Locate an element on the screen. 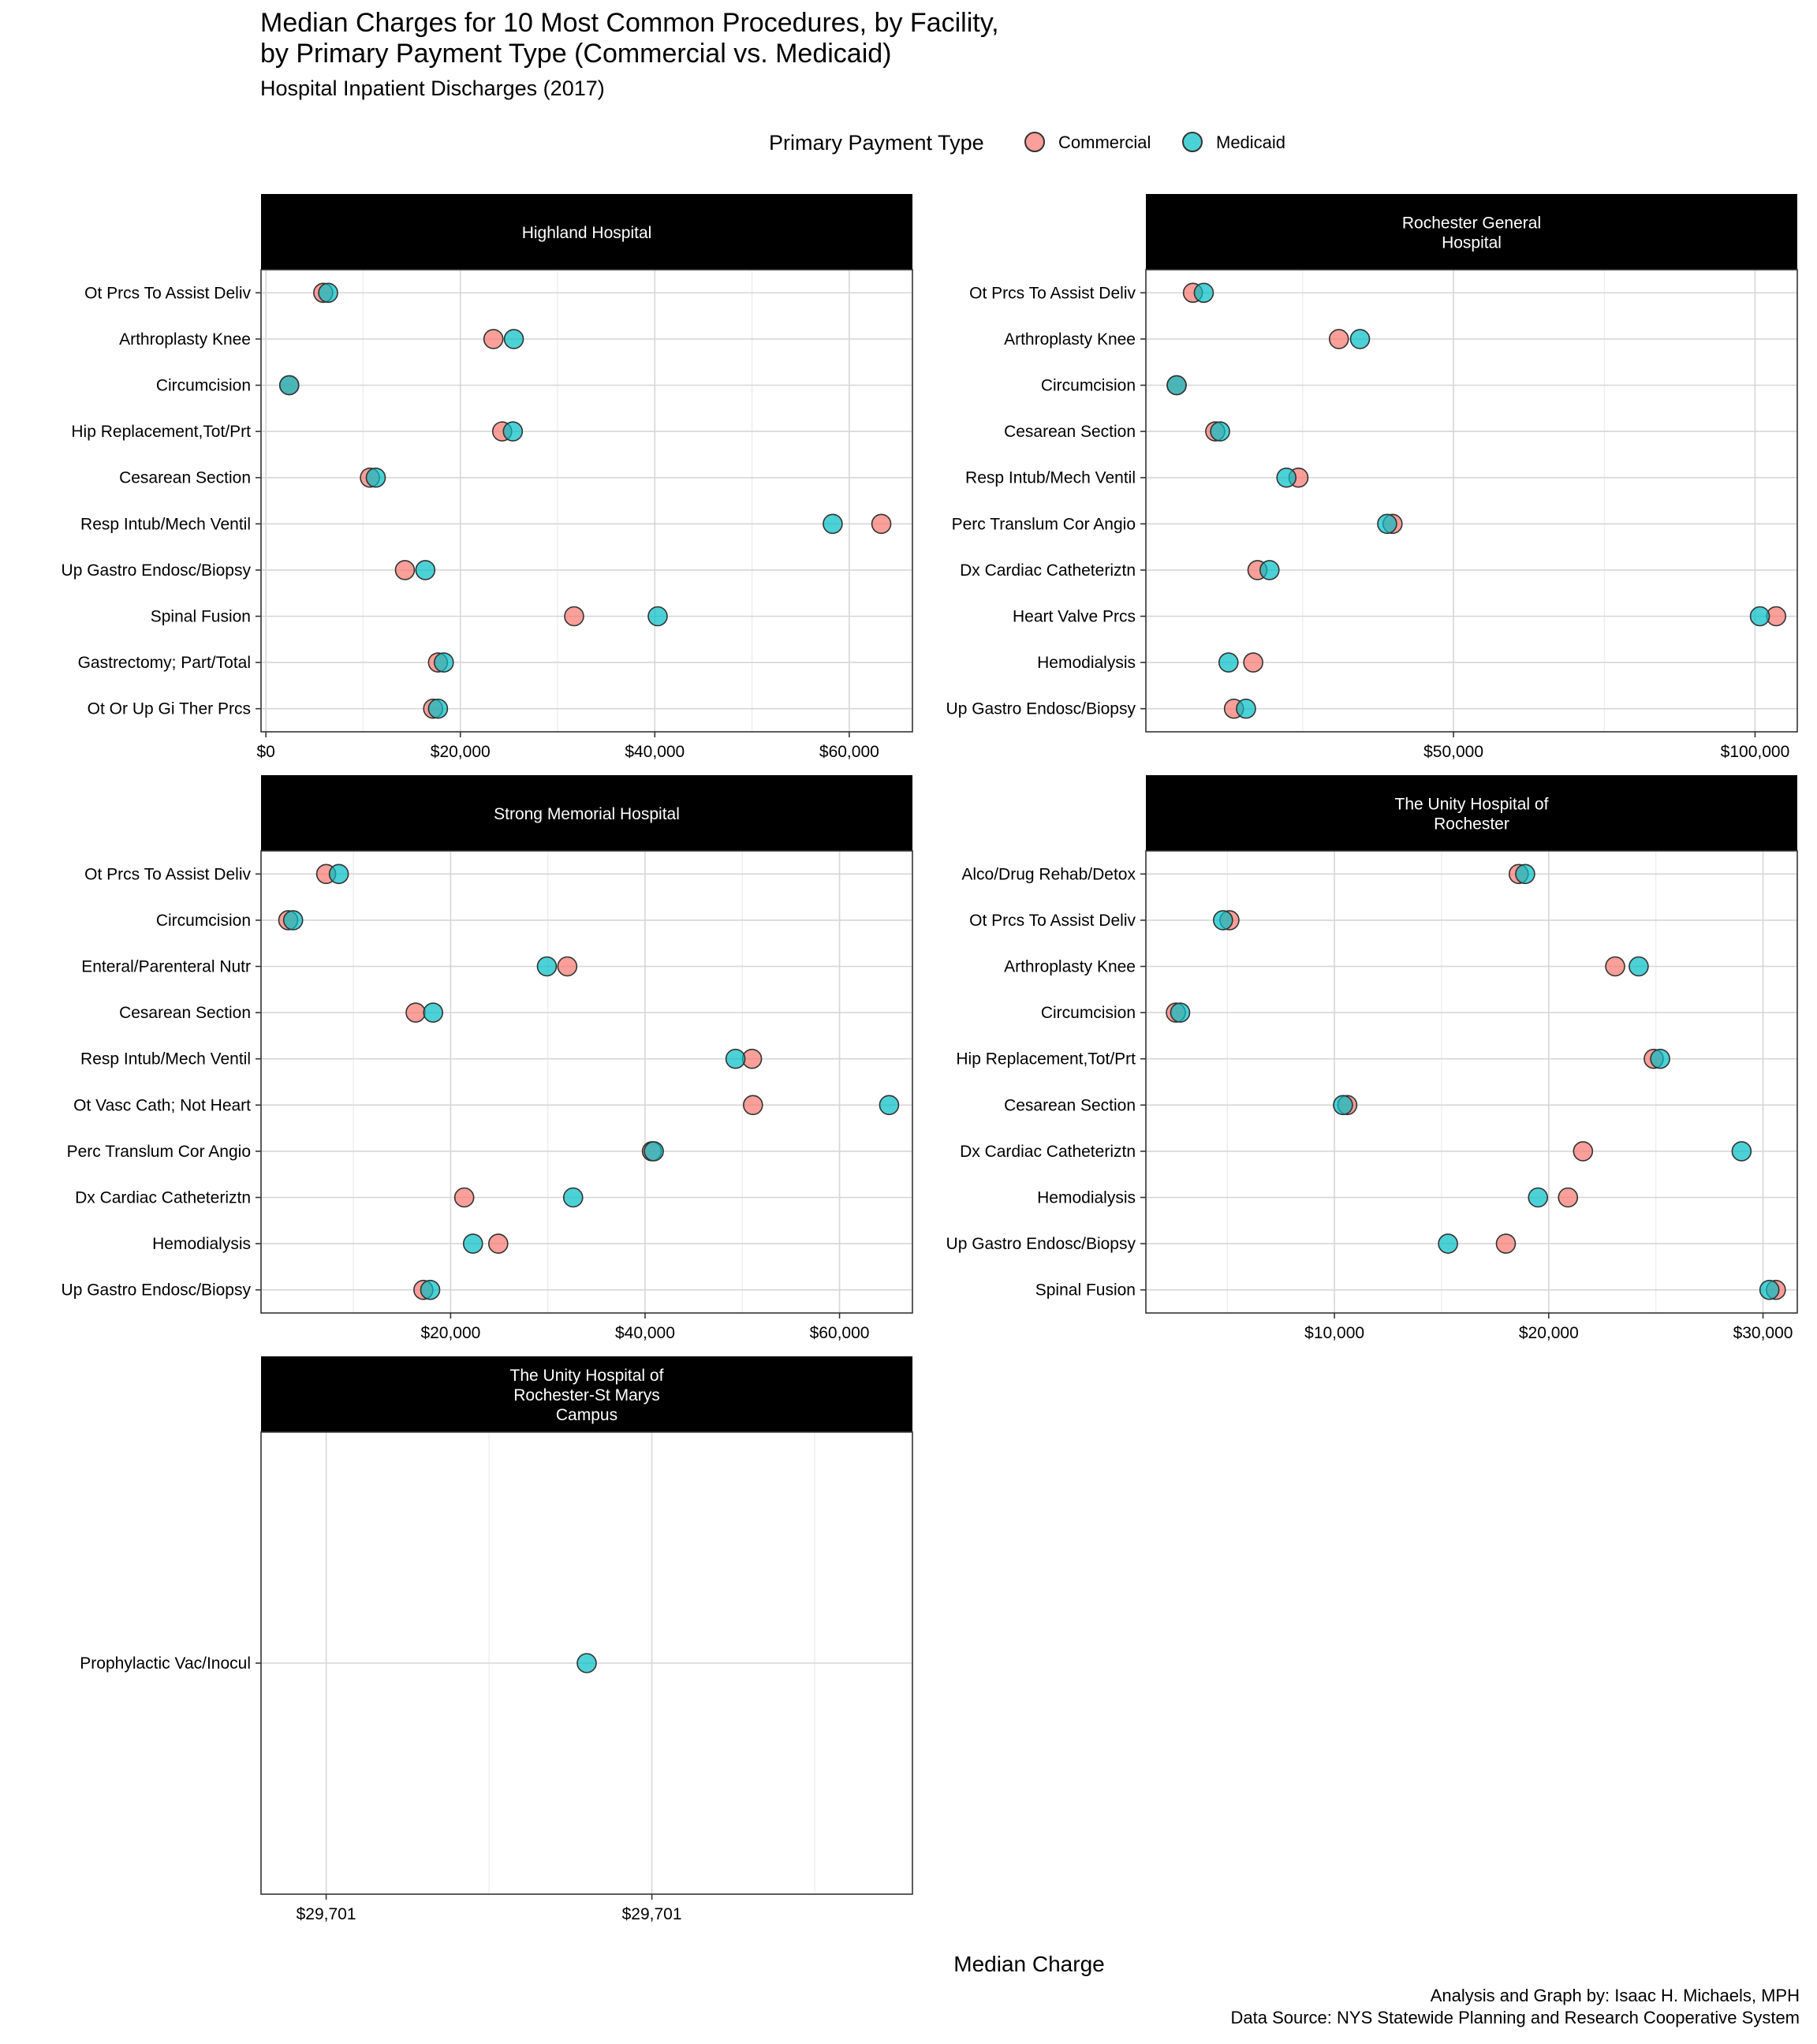  legend-key-commercial is located at coordinates (1034, 142).